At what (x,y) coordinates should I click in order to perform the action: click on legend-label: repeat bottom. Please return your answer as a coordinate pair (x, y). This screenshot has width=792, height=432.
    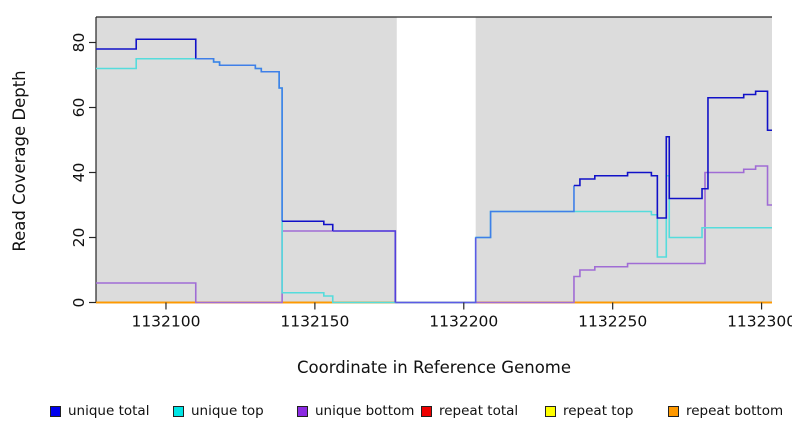
    Looking at the image, I should click on (735, 411).